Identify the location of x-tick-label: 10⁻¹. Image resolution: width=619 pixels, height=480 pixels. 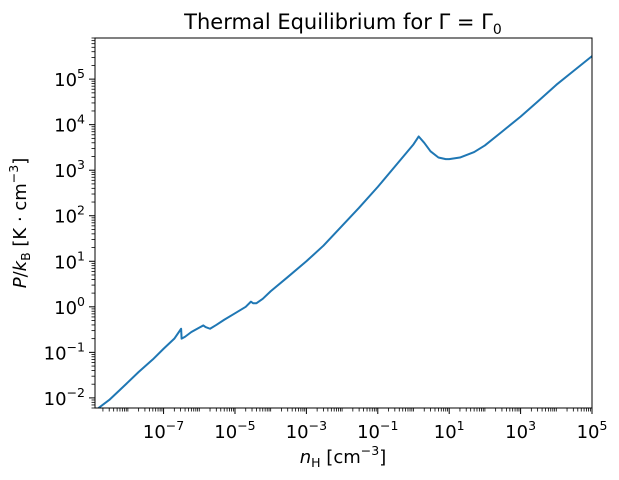
(377, 430).